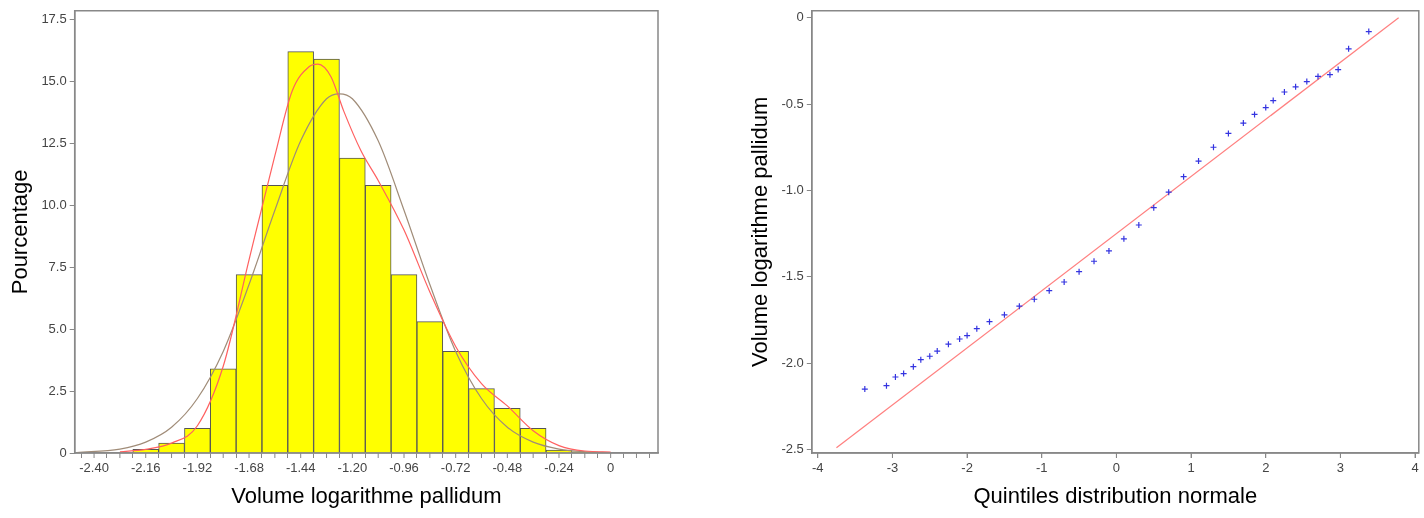 The image size is (1424, 518). What do you see at coordinates (54, 19) in the screenshot?
I see `y-tick-label: 17.5` at bounding box center [54, 19].